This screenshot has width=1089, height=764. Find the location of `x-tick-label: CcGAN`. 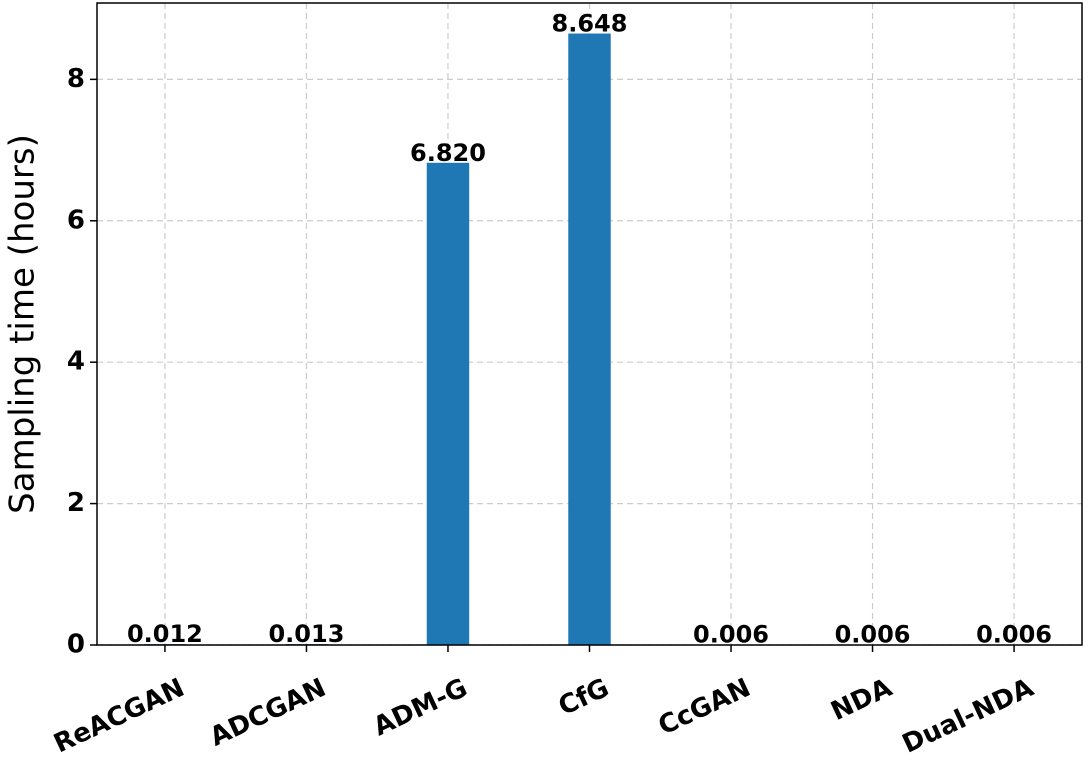

x-tick-label: CcGAN is located at coordinates (704, 707).